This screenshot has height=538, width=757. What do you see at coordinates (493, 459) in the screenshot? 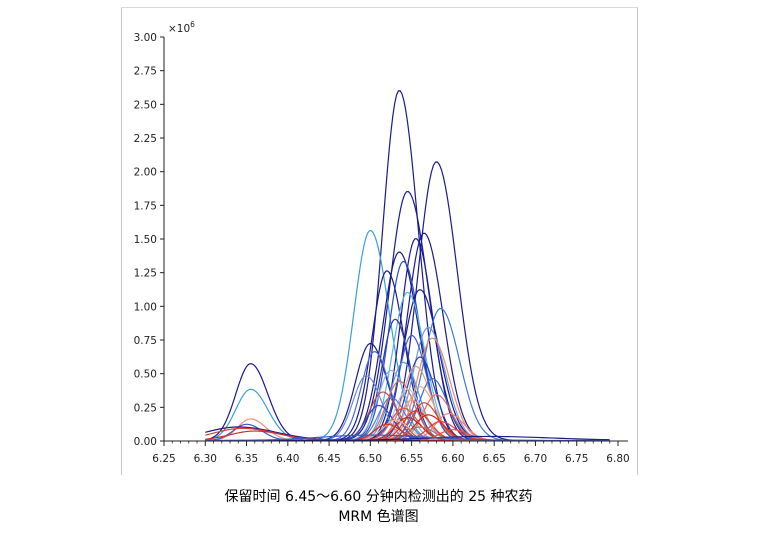
I see `x-tick-label: 6.65` at bounding box center [493, 459].